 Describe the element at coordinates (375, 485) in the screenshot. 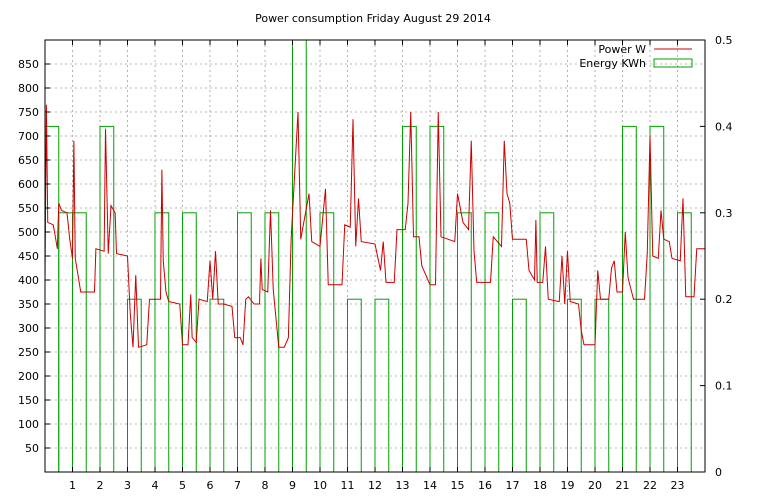

I see `x-tick-label: 12` at that location.